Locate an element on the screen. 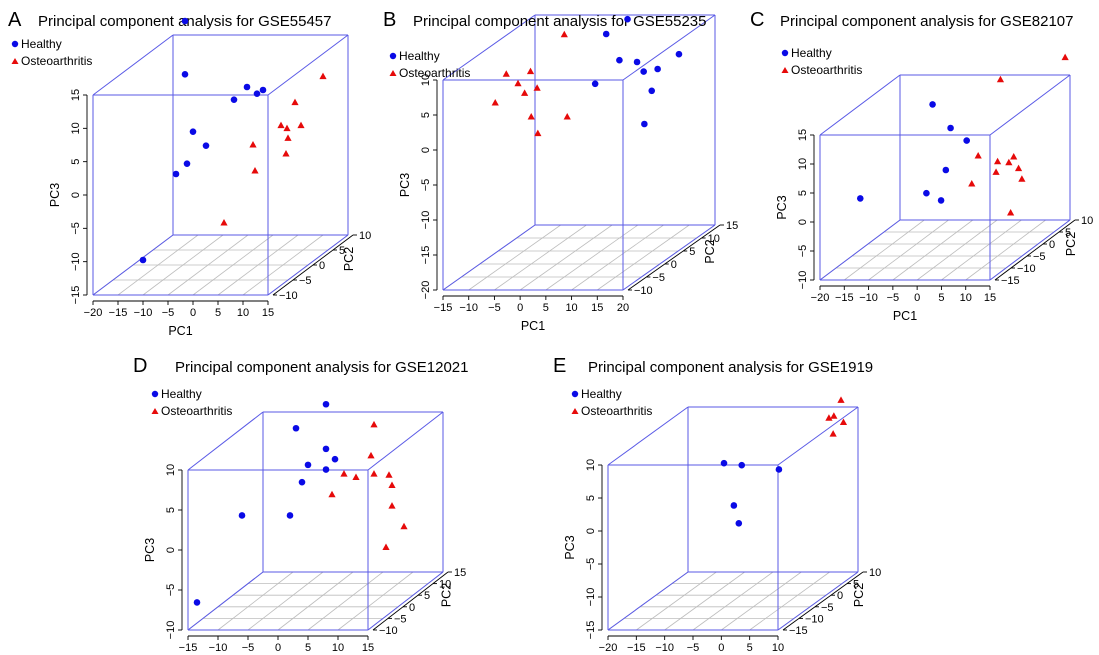 This screenshot has height=655, width=1099. panel-letter: B is located at coordinates (389, 20).